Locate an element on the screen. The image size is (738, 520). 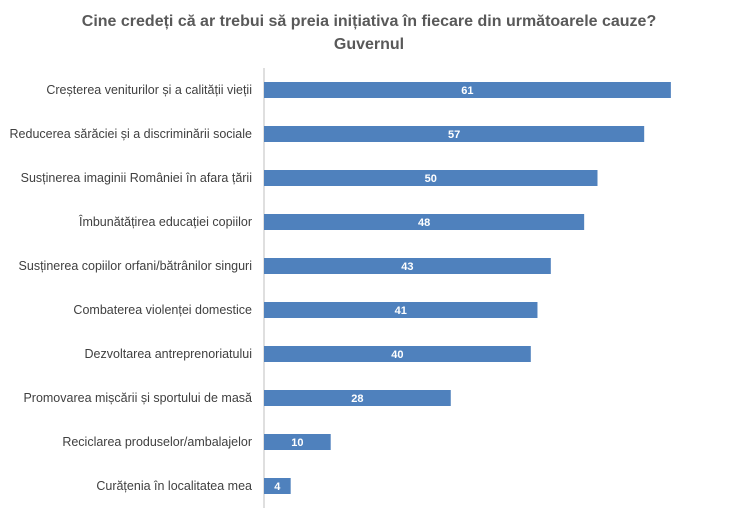
data-label: 28 is located at coordinates (357, 399).